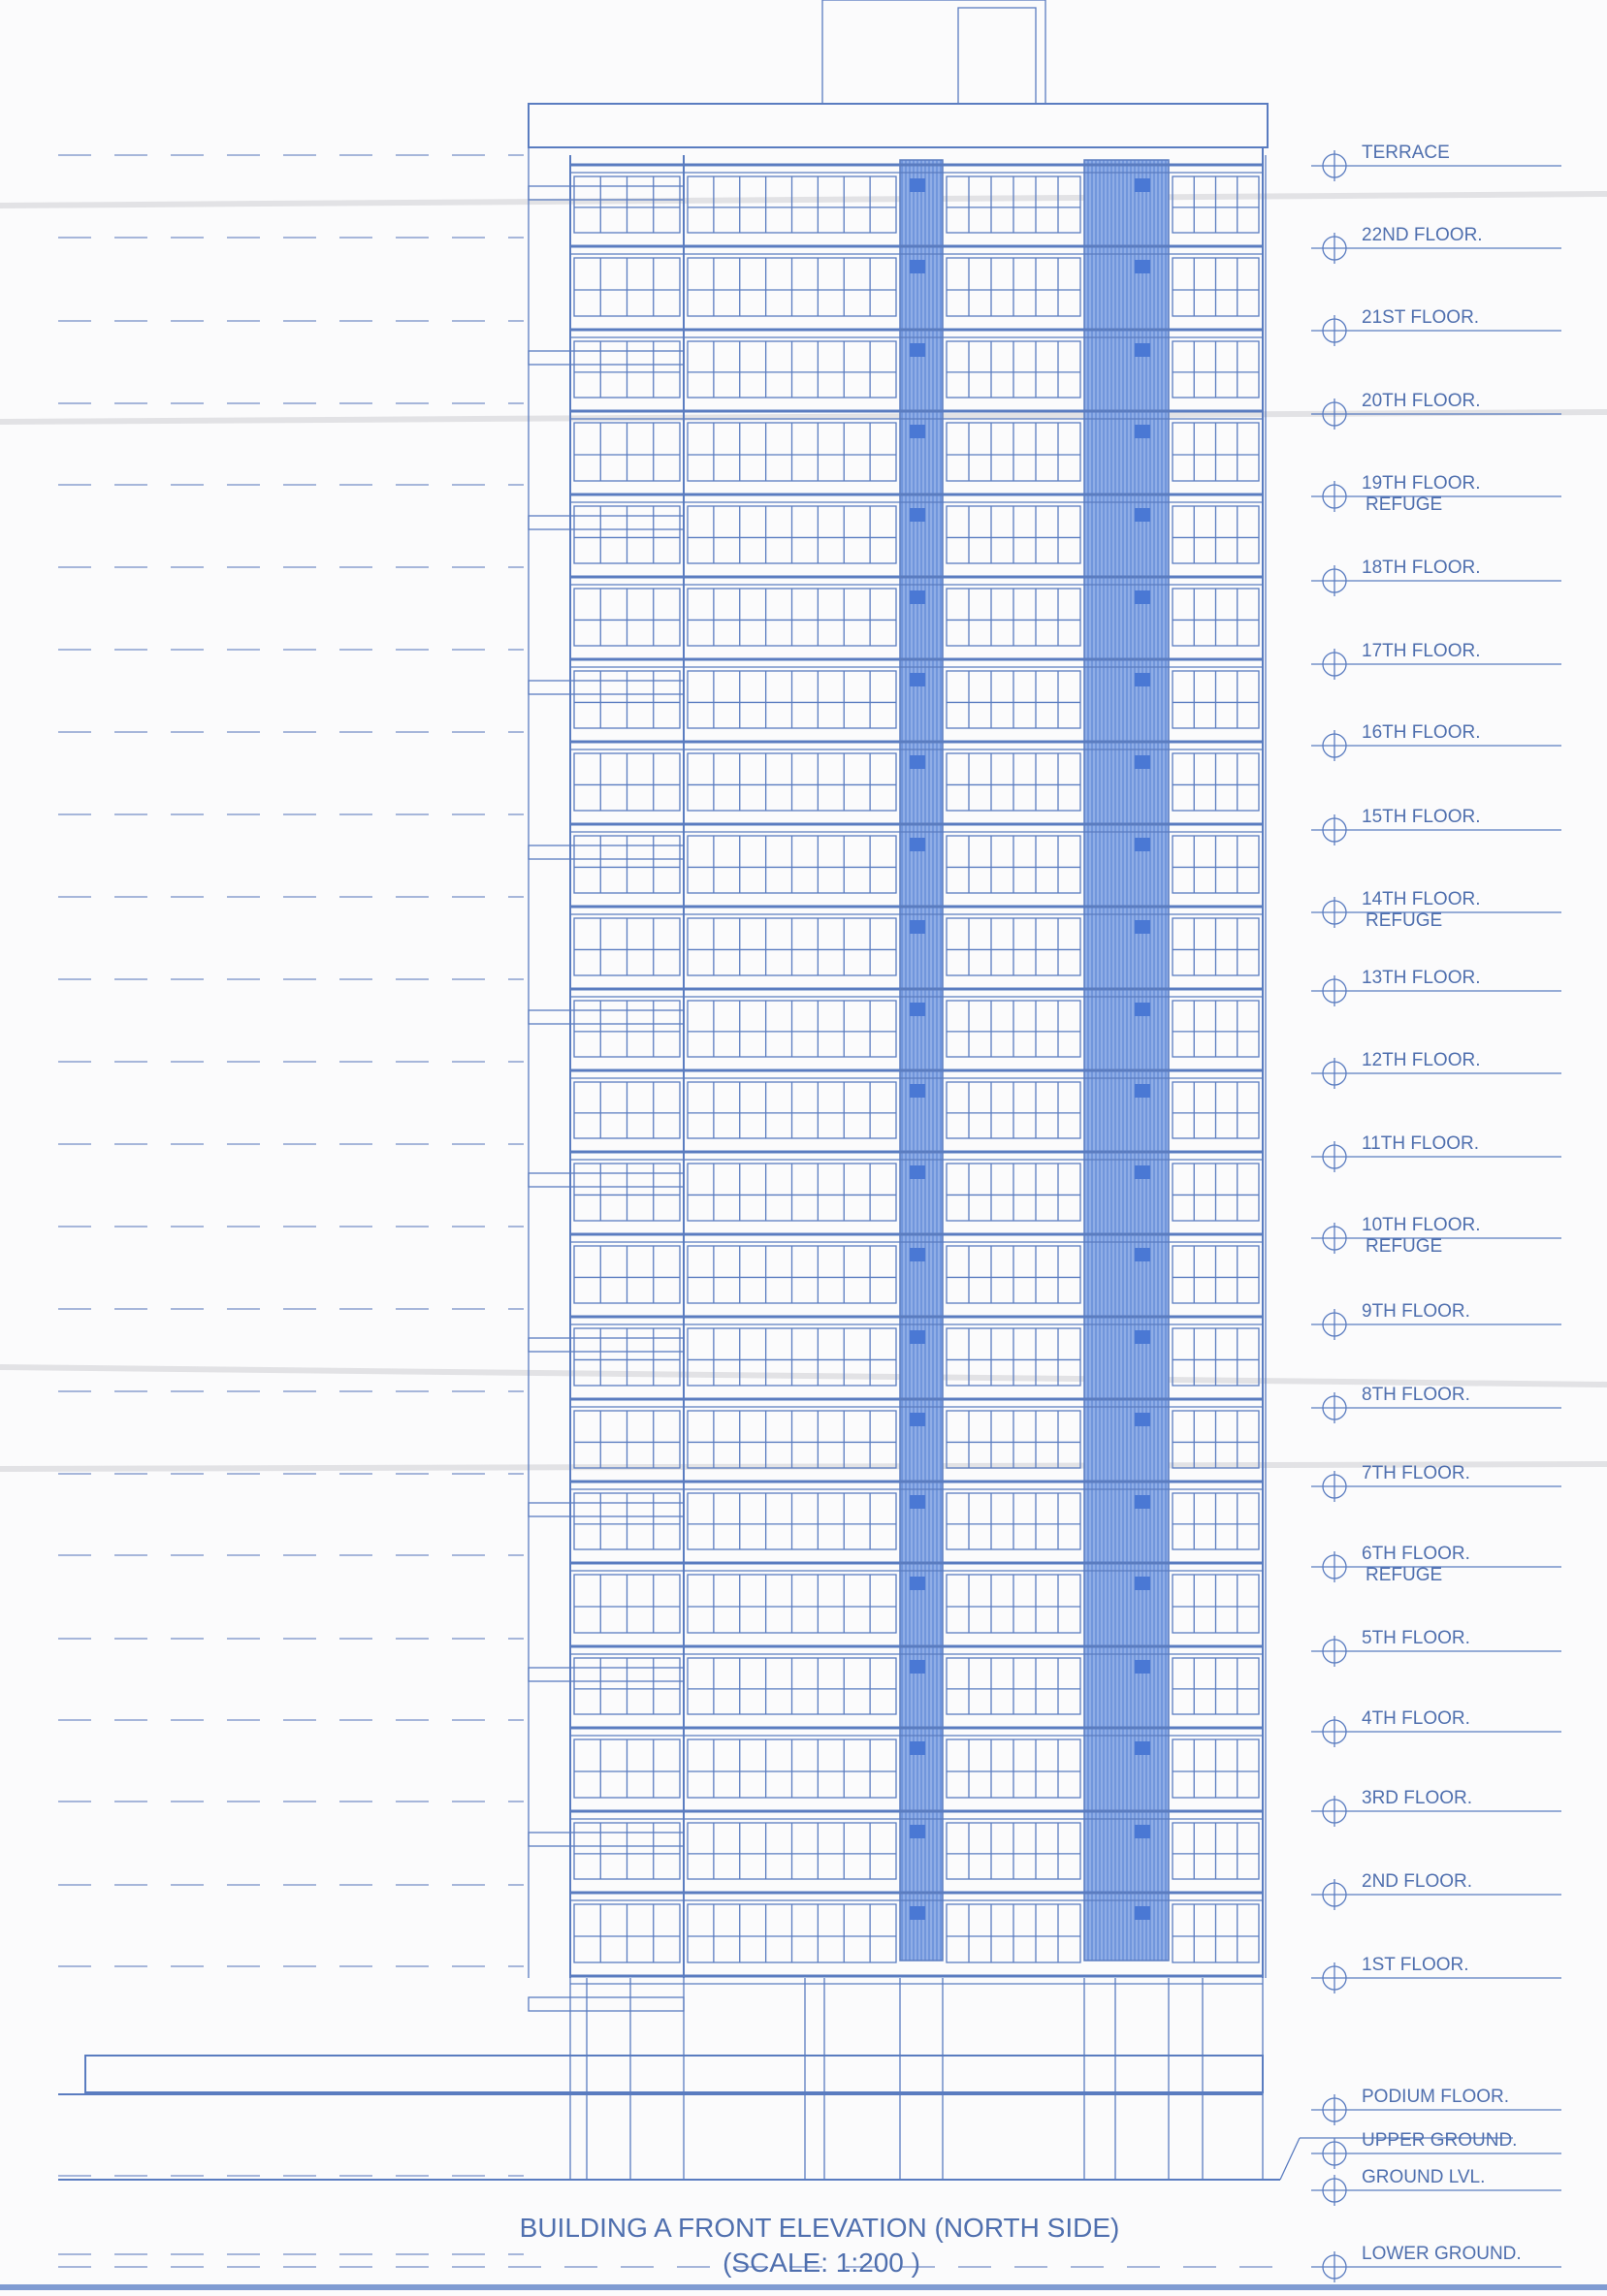 The width and height of the screenshot is (1607, 2296). I want to click on drawing-scale: (SCALE: 1:200 ), so click(821, 2263).